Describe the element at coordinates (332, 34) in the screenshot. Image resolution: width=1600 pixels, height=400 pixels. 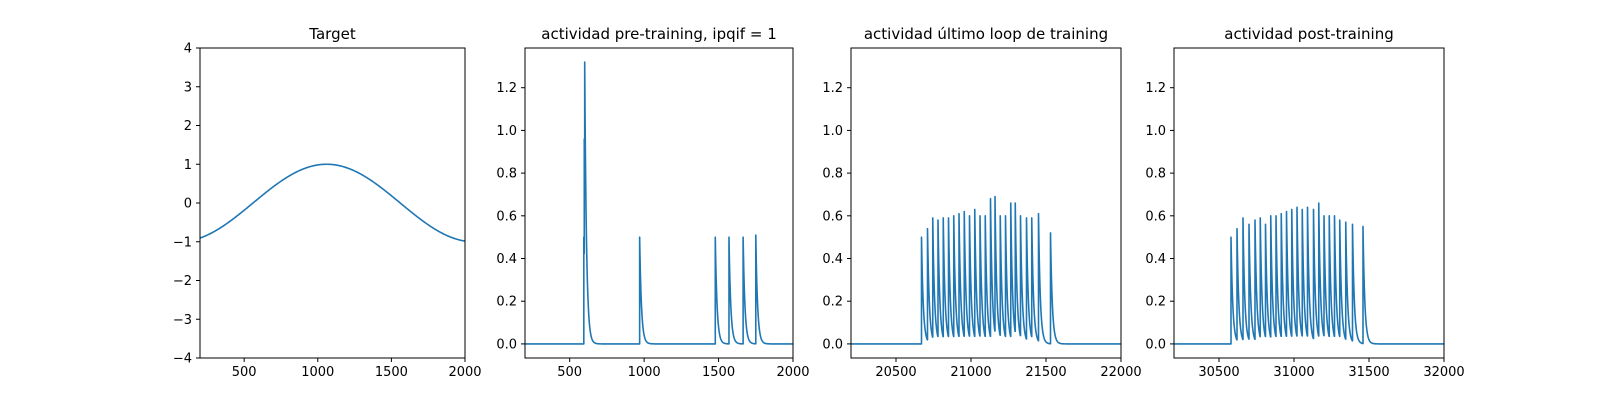
I see `axes-title: Target` at that location.